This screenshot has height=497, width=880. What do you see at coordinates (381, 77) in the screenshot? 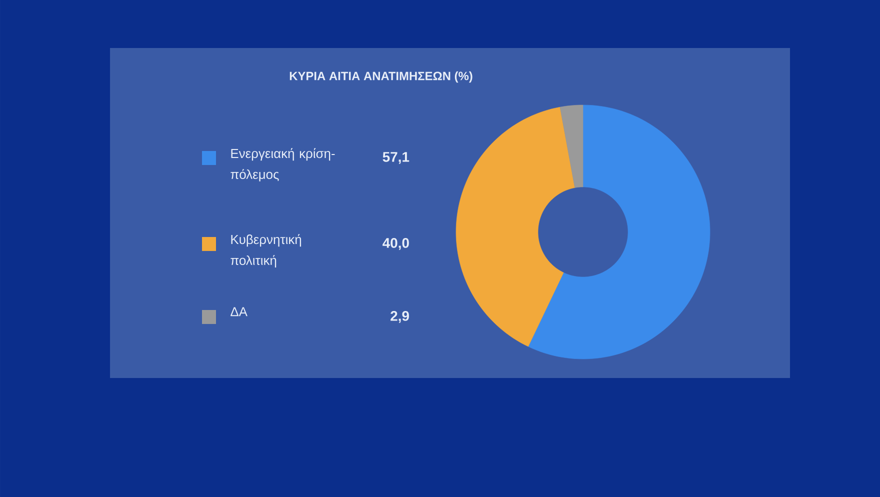
I see `chart-title: ΚΥΡΙΑ ΑΙΤΙΑ ΑΝΑΤΙΜΗΣΕΩΝ (%)` at bounding box center [381, 77].